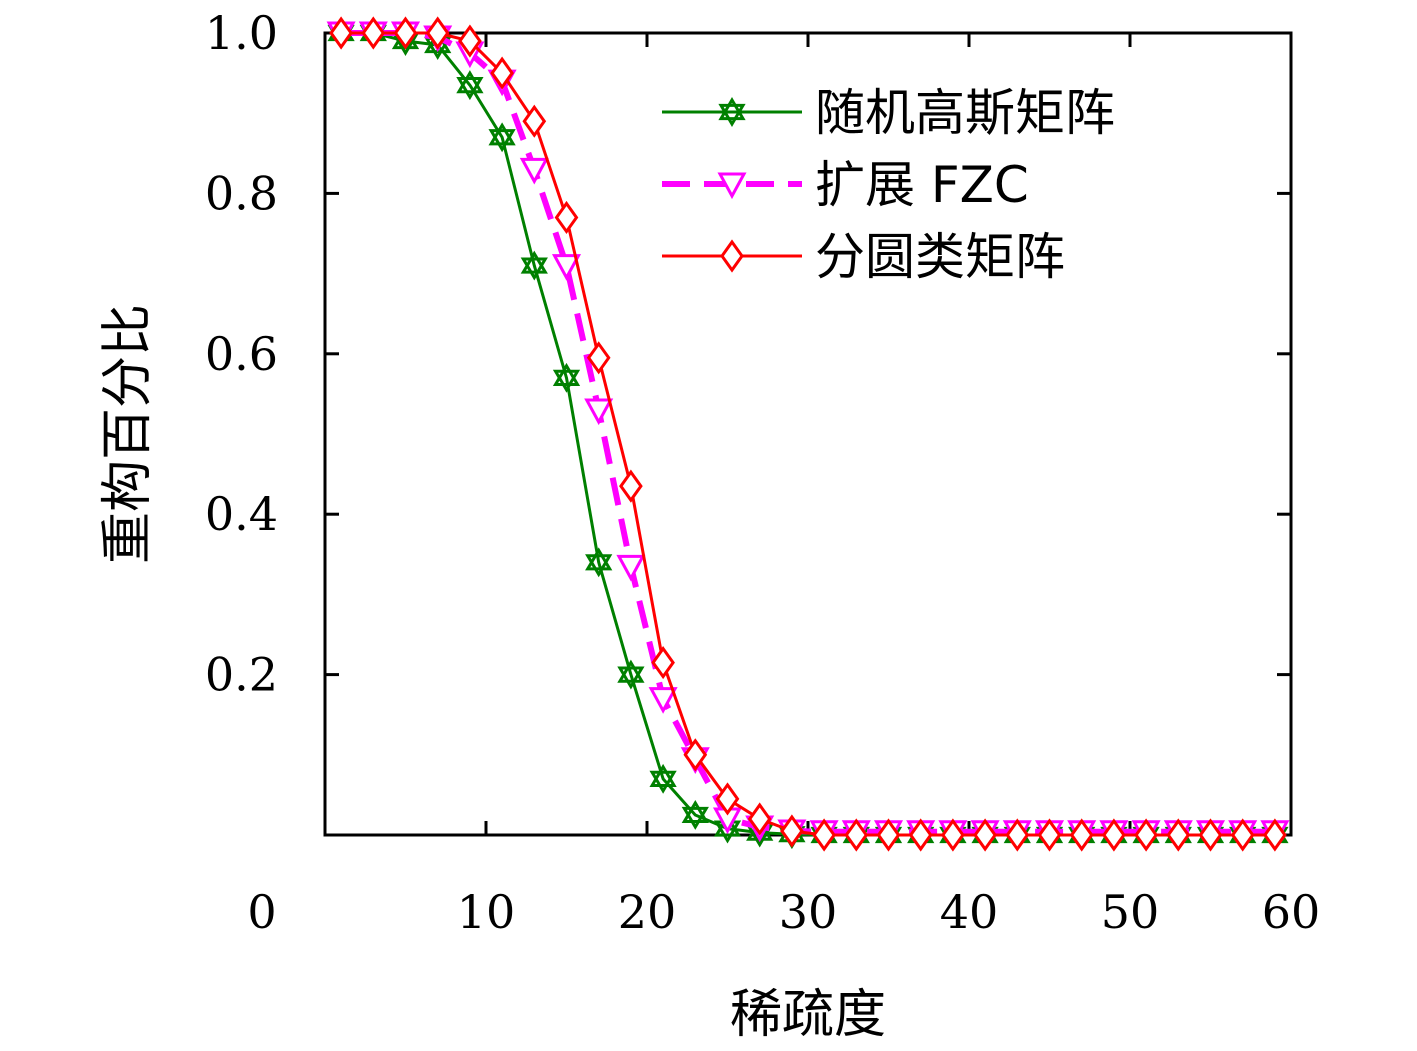 The height and width of the screenshot is (1051, 1417). What do you see at coordinates (808, 912) in the screenshot?
I see `x-tick-label-3: 30` at bounding box center [808, 912].